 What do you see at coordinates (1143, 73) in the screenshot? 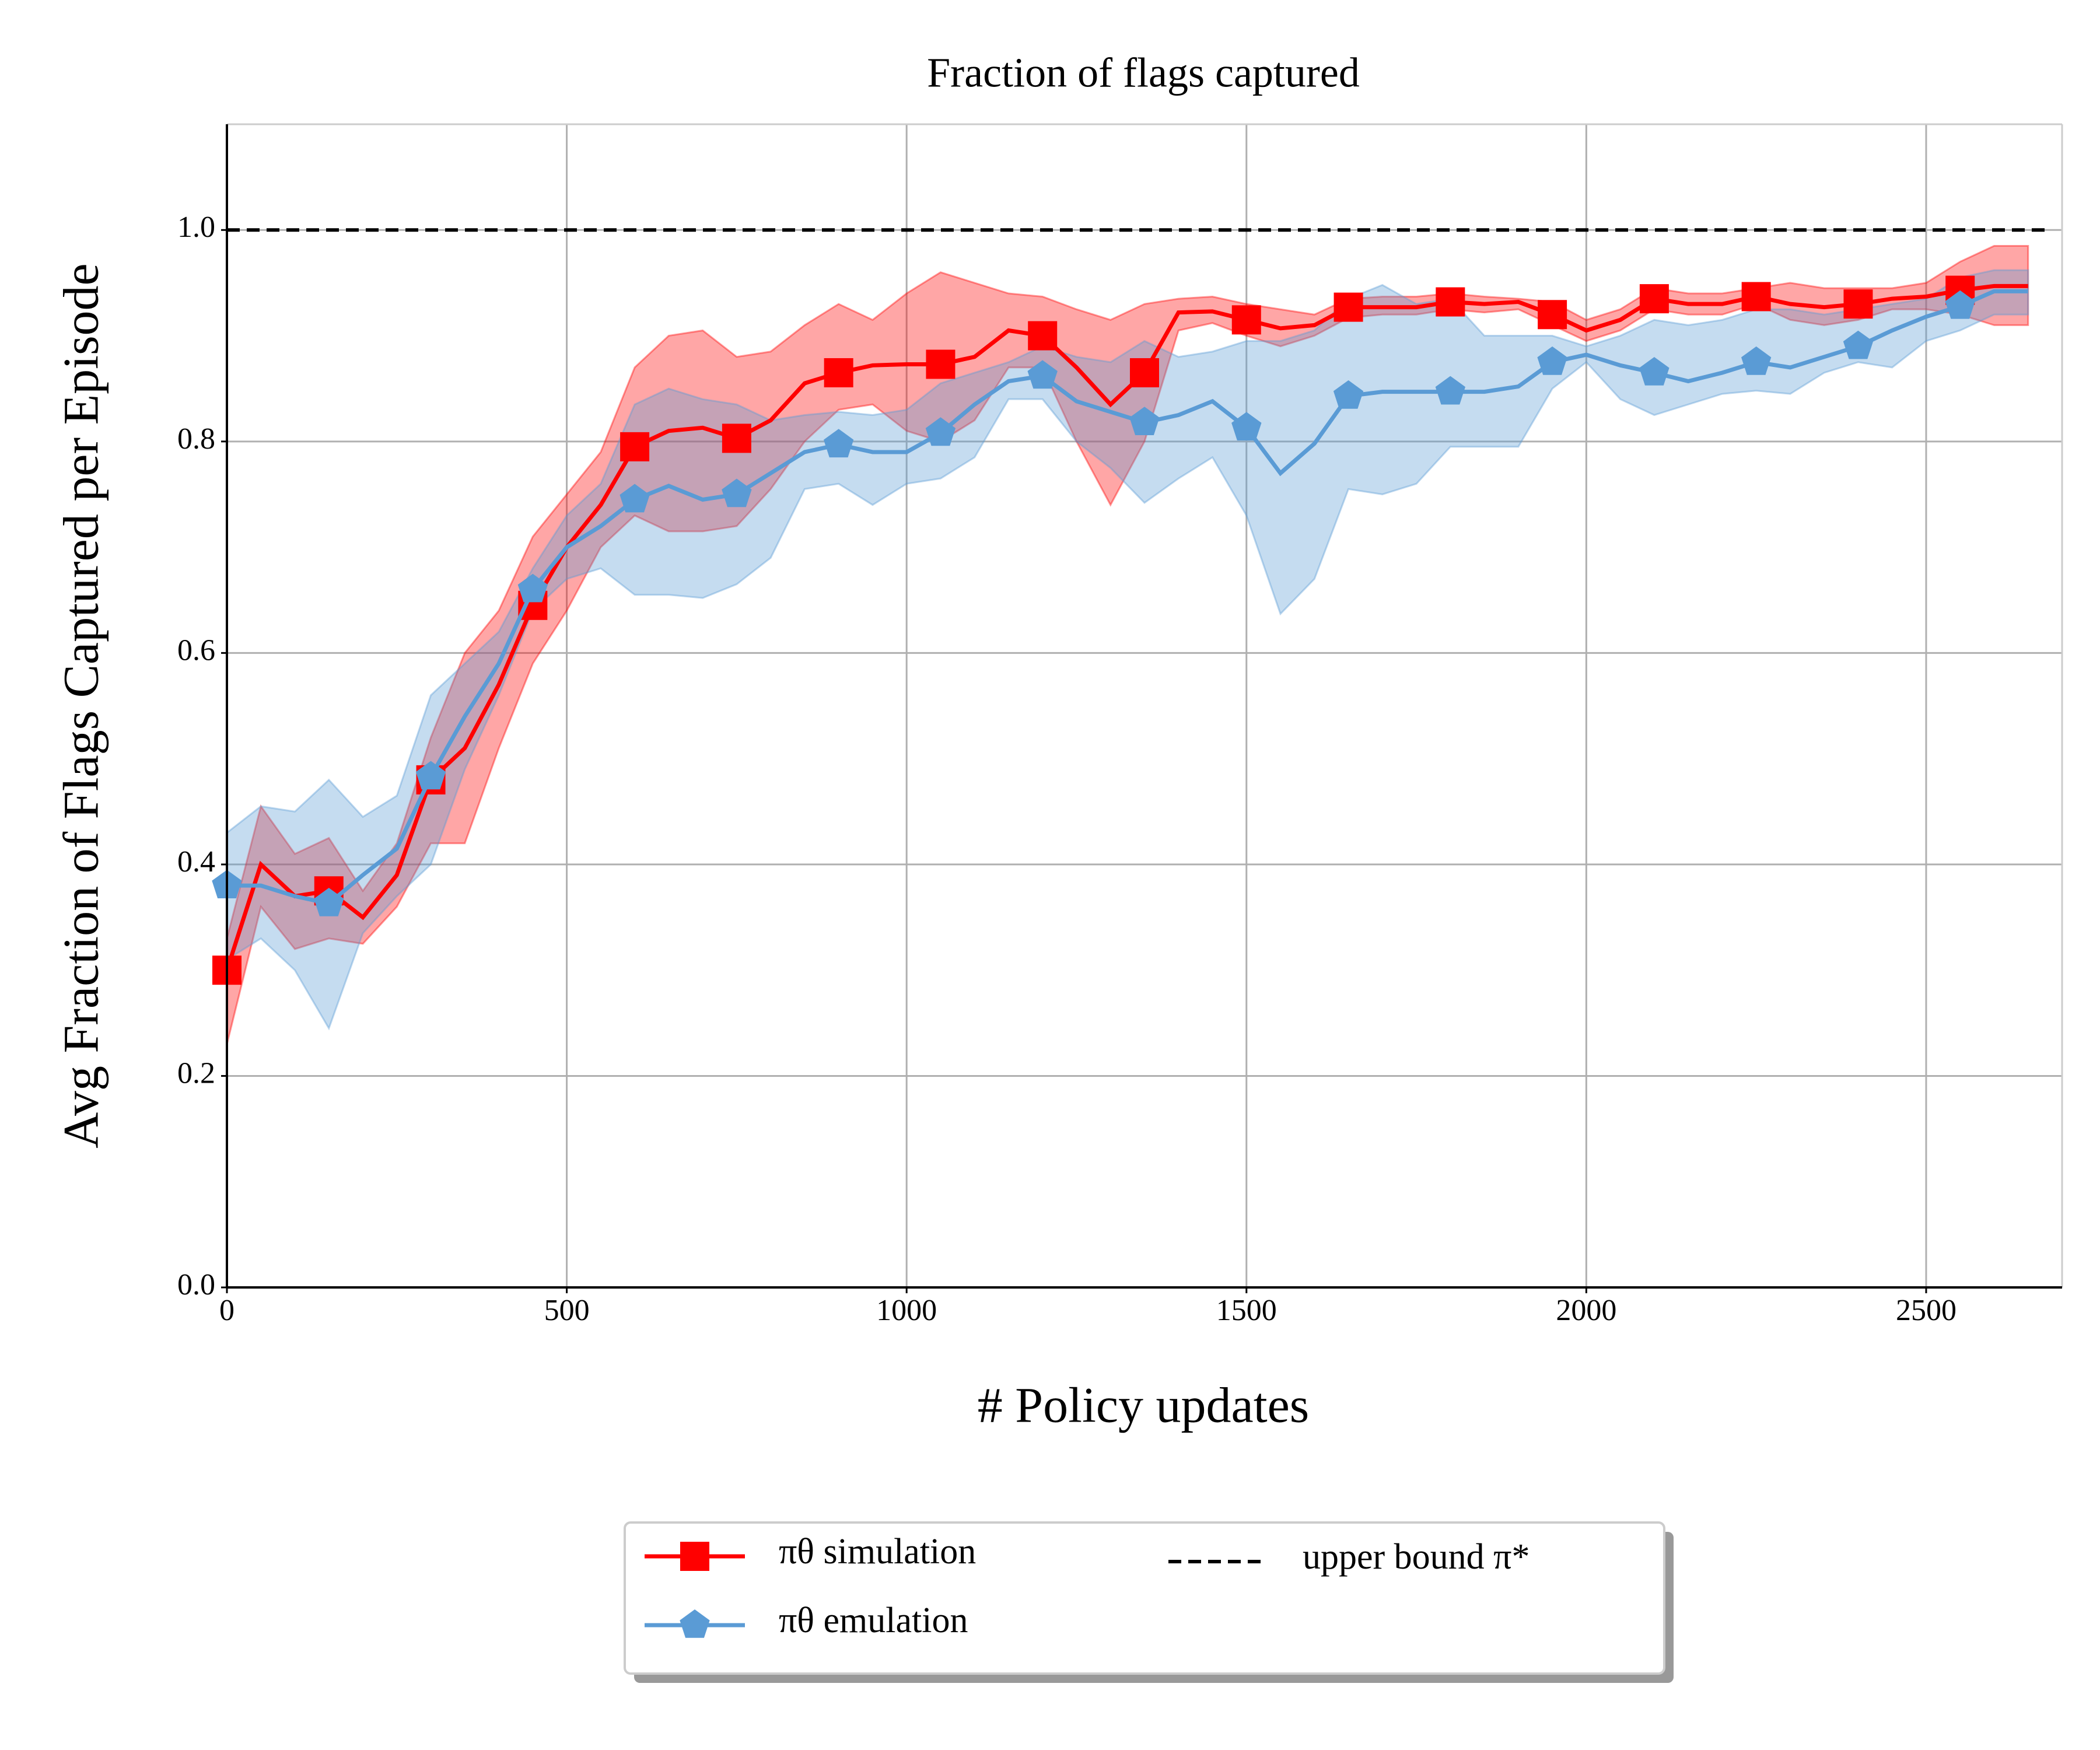
I see `chart-title: Fraction of flags captured` at bounding box center [1143, 73].